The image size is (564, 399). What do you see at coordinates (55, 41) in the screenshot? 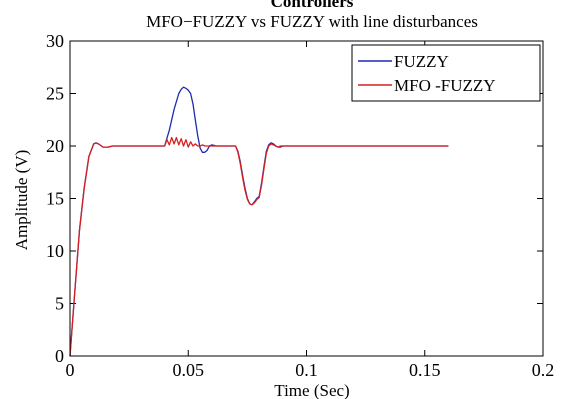
I see `y-tick-label: 30` at bounding box center [55, 41].